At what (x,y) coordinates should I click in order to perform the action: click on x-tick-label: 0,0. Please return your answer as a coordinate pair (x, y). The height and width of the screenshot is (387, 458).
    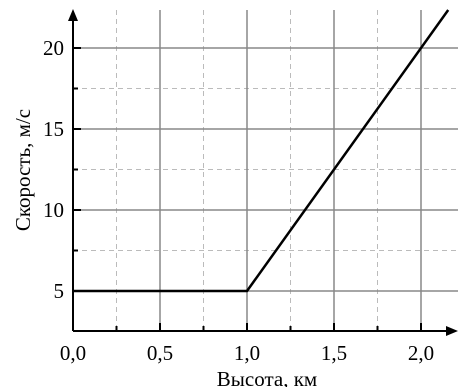
    Looking at the image, I should click on (73, 353).